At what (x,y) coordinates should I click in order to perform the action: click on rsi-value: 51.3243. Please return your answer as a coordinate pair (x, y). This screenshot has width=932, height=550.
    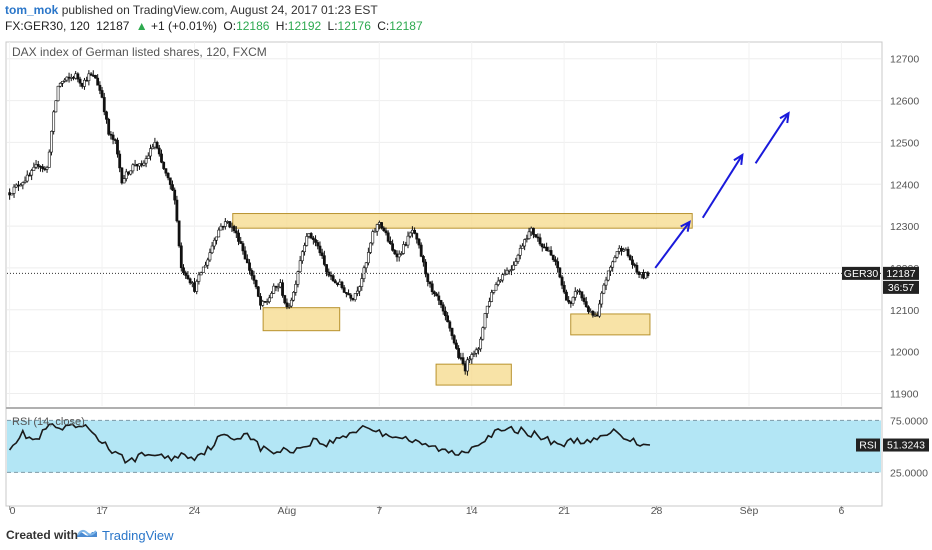
    Looking at the image, I should click on (906, 446).